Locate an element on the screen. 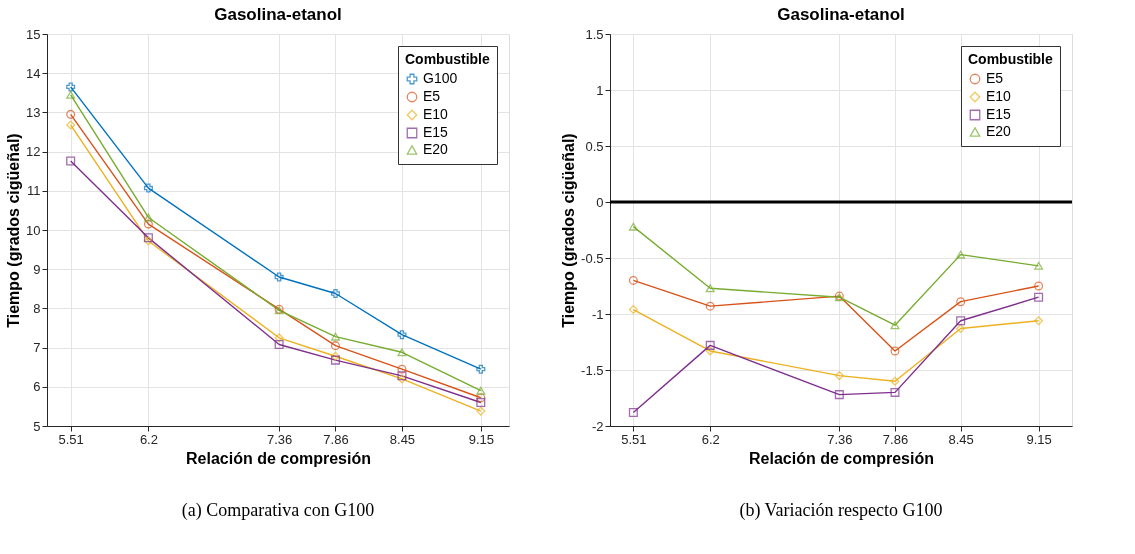  y-tick-label: 15 is located at coordinates (33, 34).